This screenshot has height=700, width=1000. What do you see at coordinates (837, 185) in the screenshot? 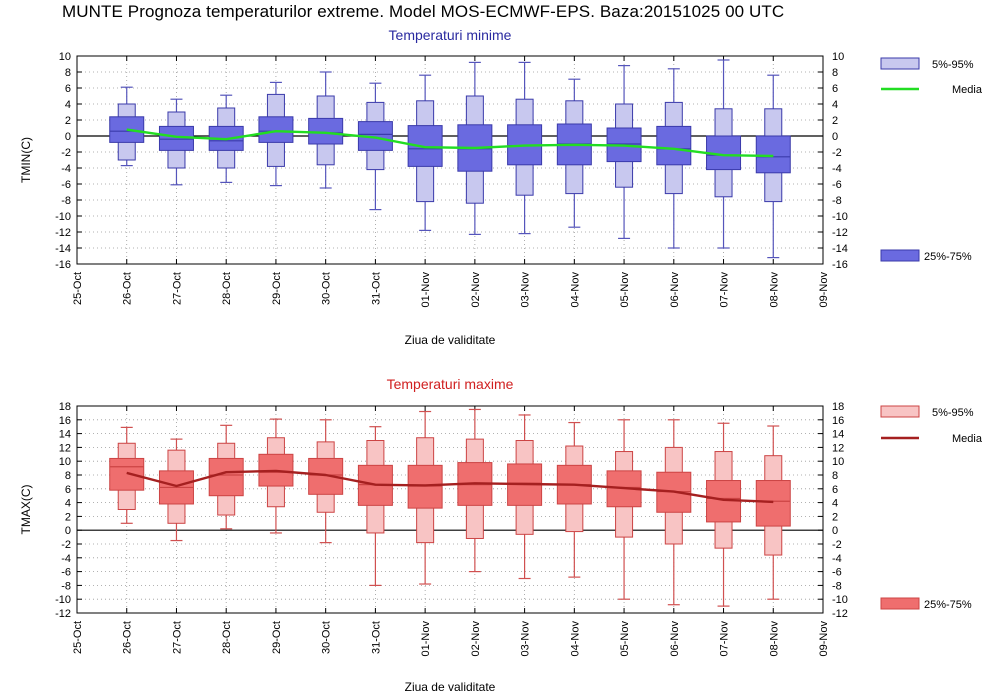
I see `y-tick-label-right: -6` at bounding box center [837, 185].